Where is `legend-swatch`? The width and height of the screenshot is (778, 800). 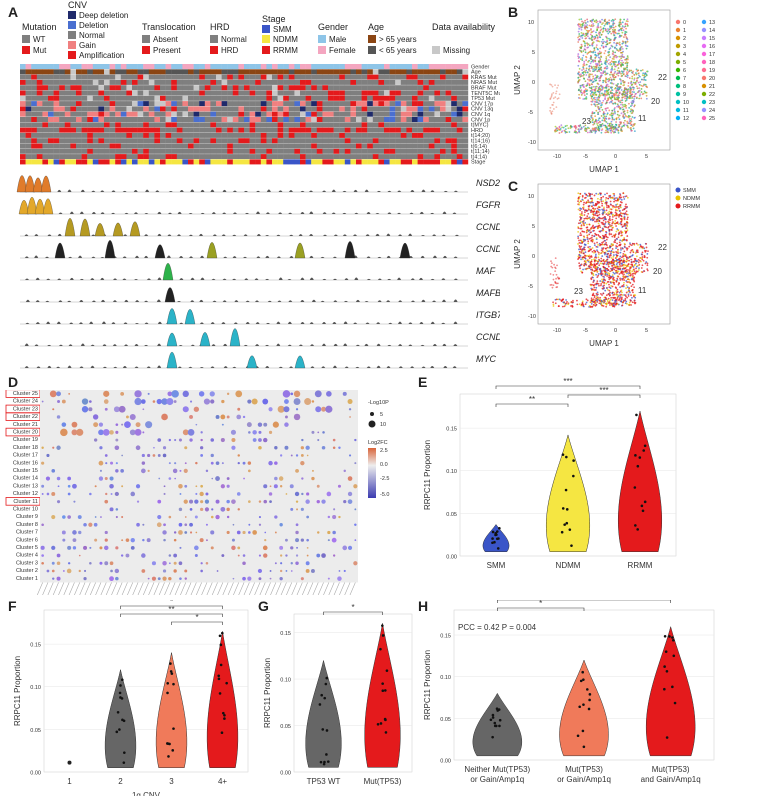 legend-swatch is located at coordinates (678, 46).